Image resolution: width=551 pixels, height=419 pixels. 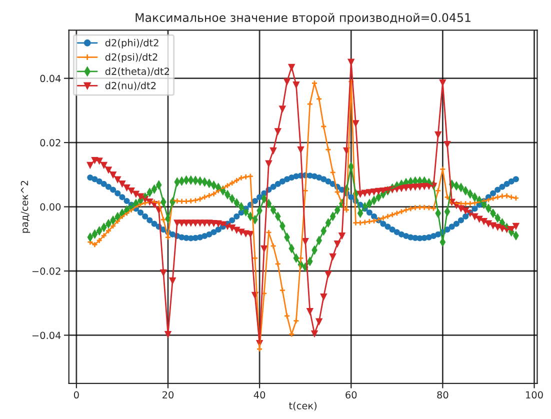 I want to click on legend-label: d2(phi)/dt2, so click(x=131, y=43).